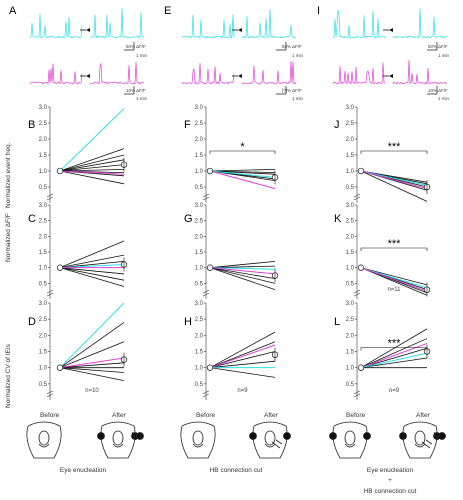 This screenshot has width=463, height=500. I want to click on scale-A-cyan: 50% ΔF/F, so click(136, 46).